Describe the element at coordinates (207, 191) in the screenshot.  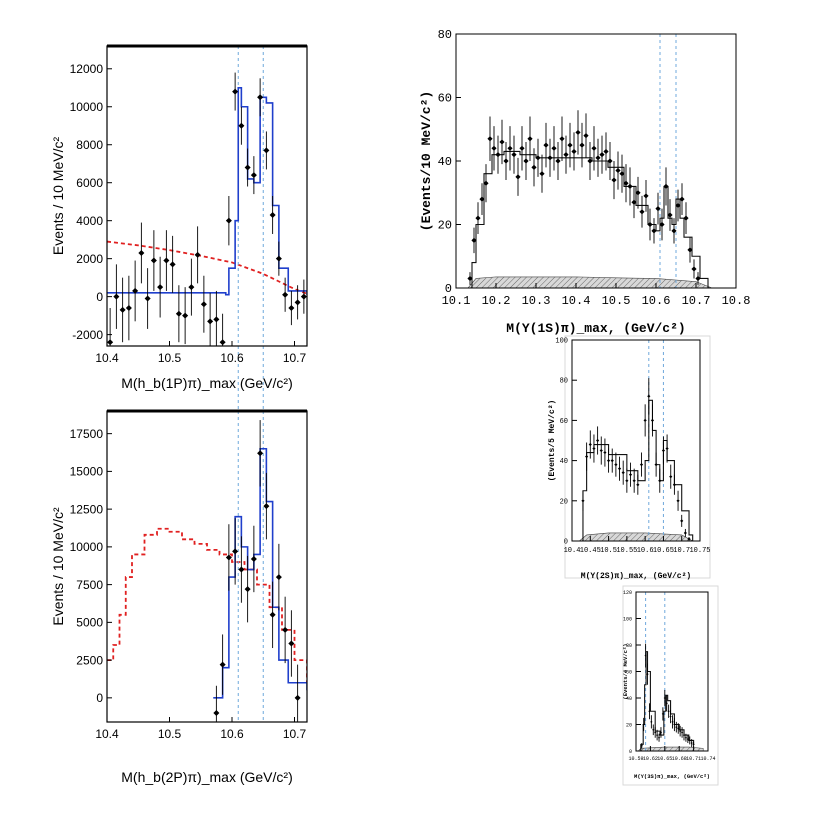
I see `hb1p-fit-histogram` at that location.